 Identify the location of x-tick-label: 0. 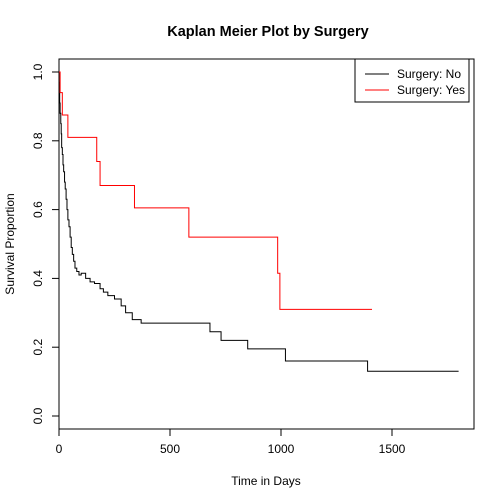
(59, 449).